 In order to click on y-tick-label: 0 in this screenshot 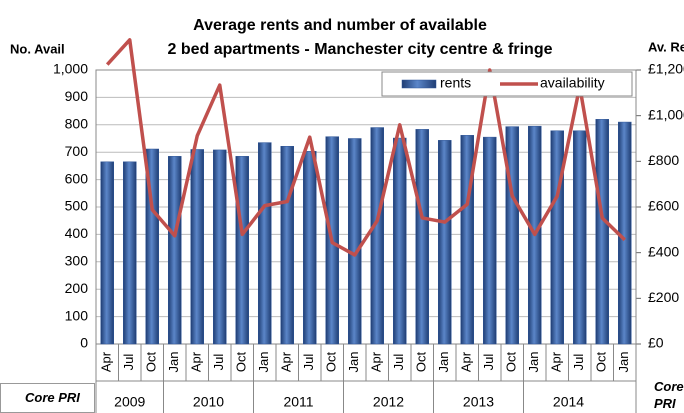, I will do `click(84, 343)`.